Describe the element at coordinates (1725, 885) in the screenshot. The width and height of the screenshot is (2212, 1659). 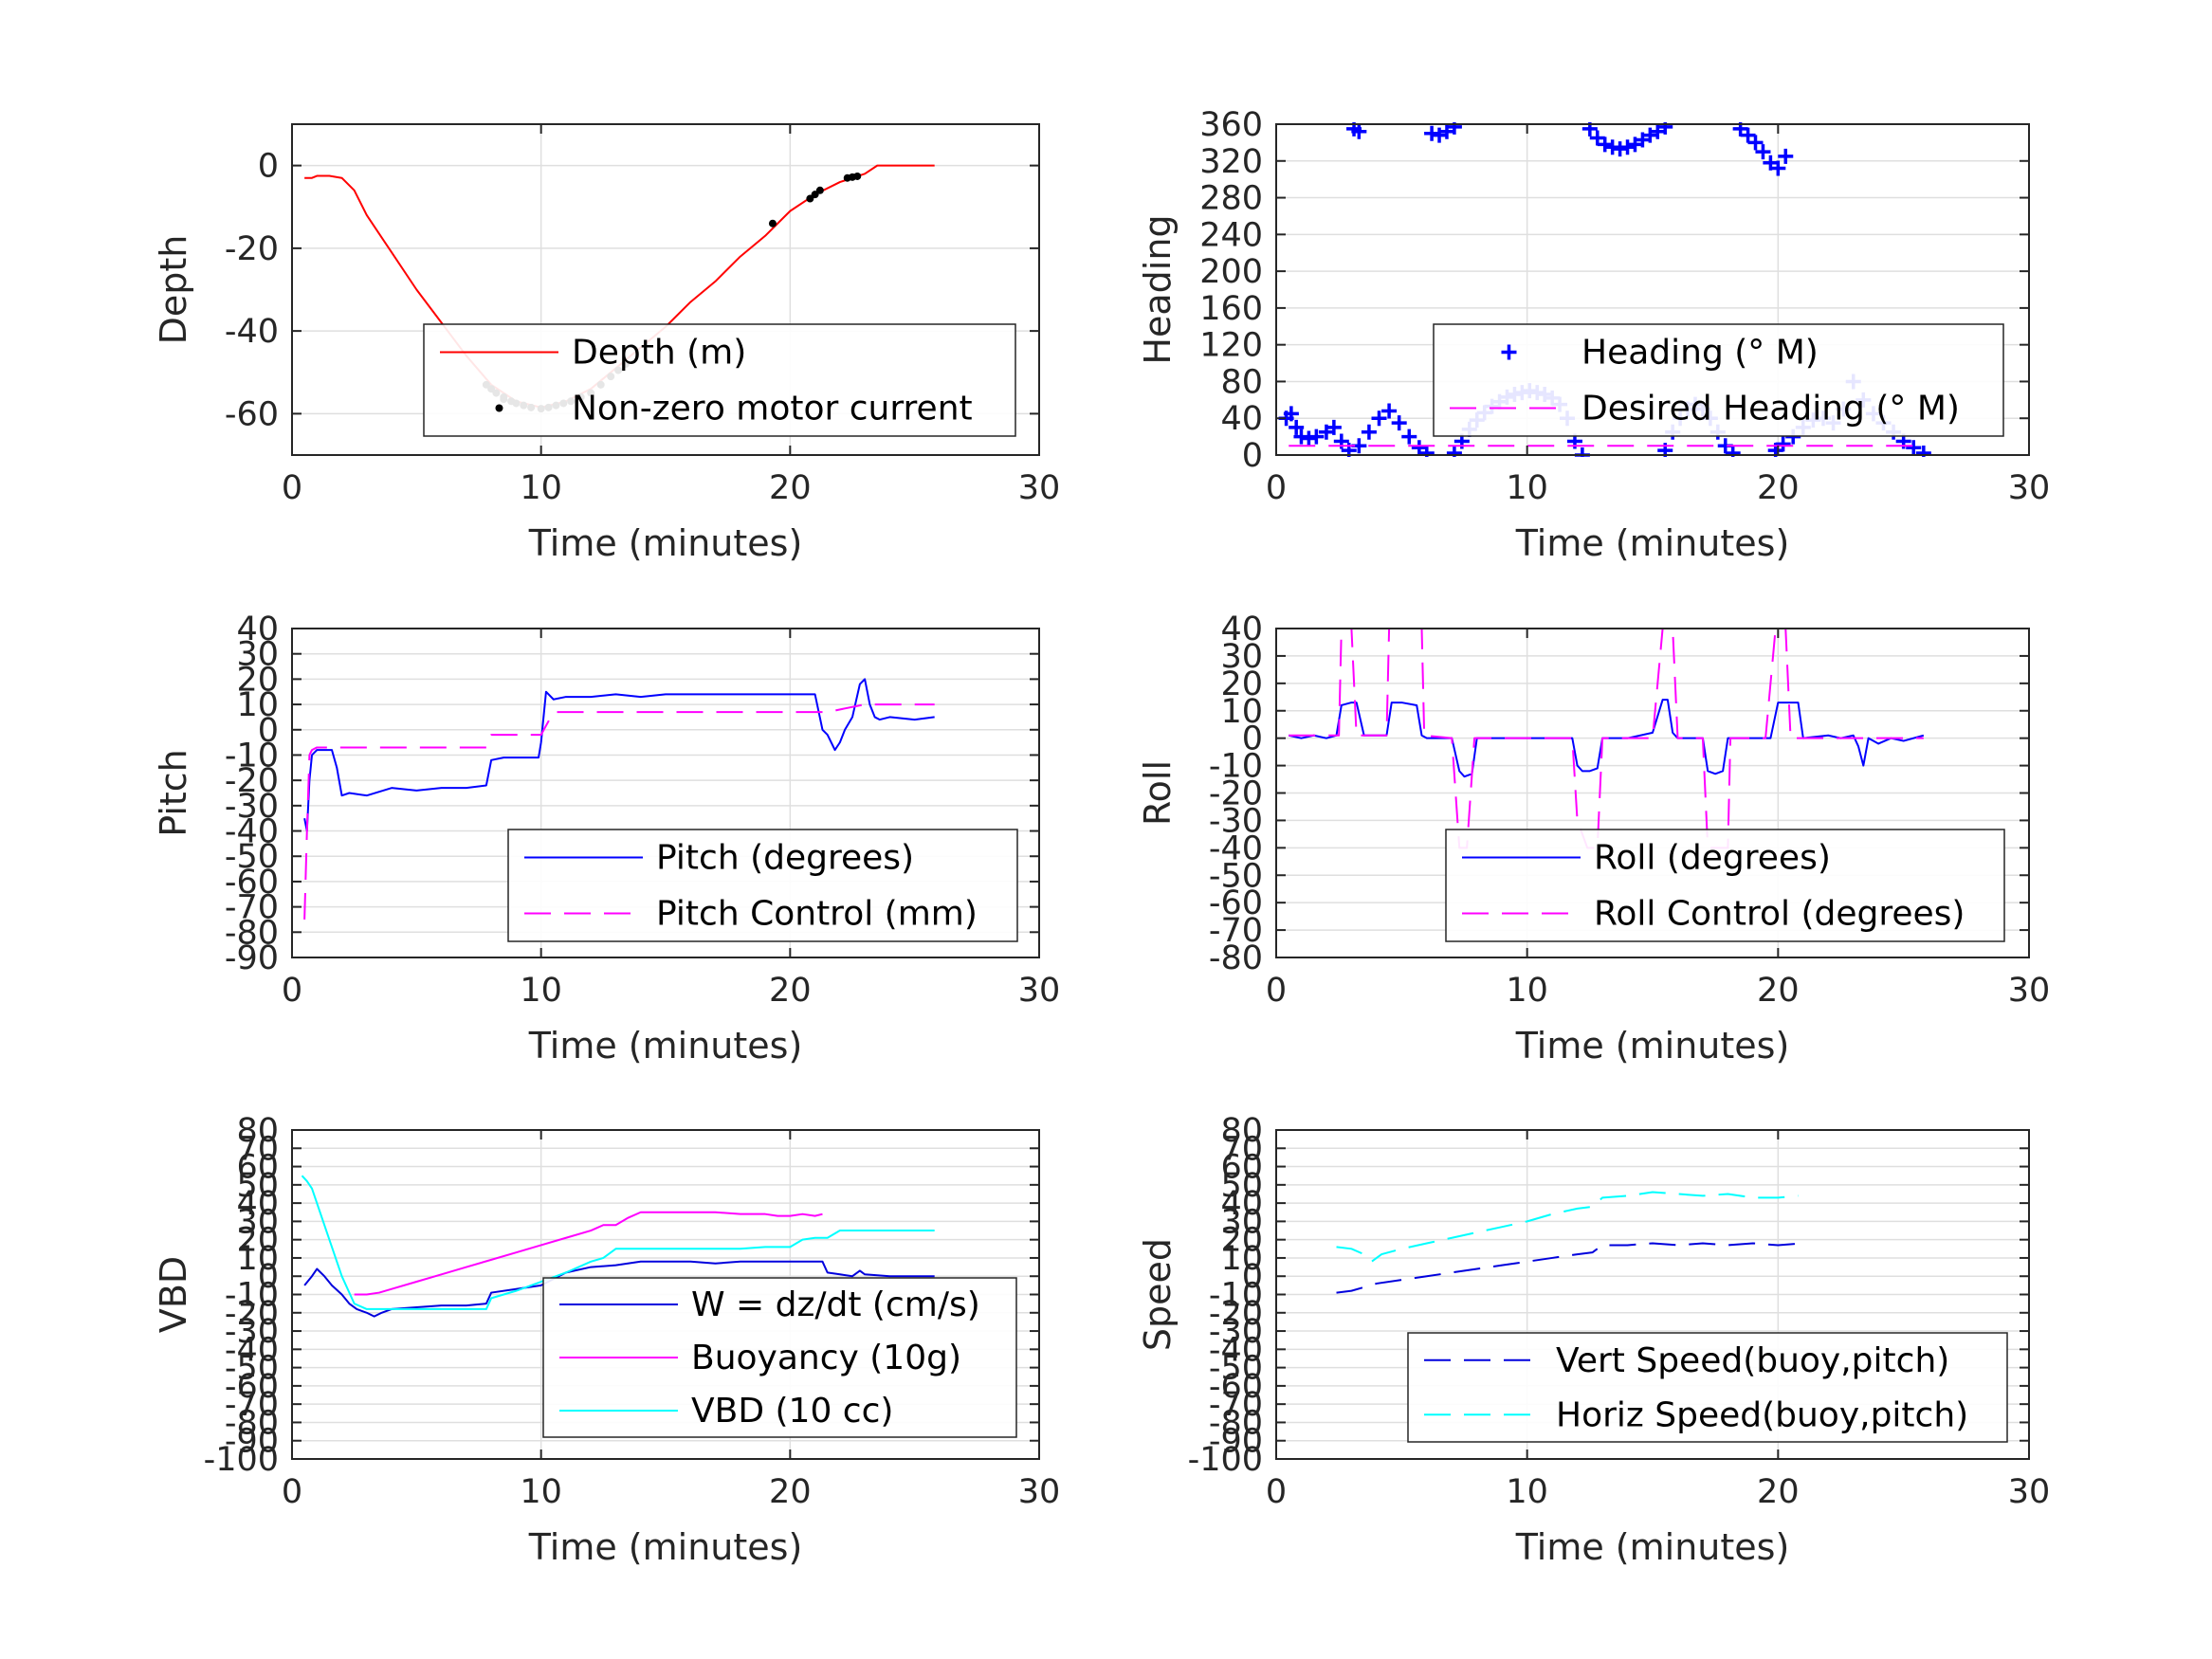
I see `legend: Roll (degrees) Roll Control (degrees)` at that location.